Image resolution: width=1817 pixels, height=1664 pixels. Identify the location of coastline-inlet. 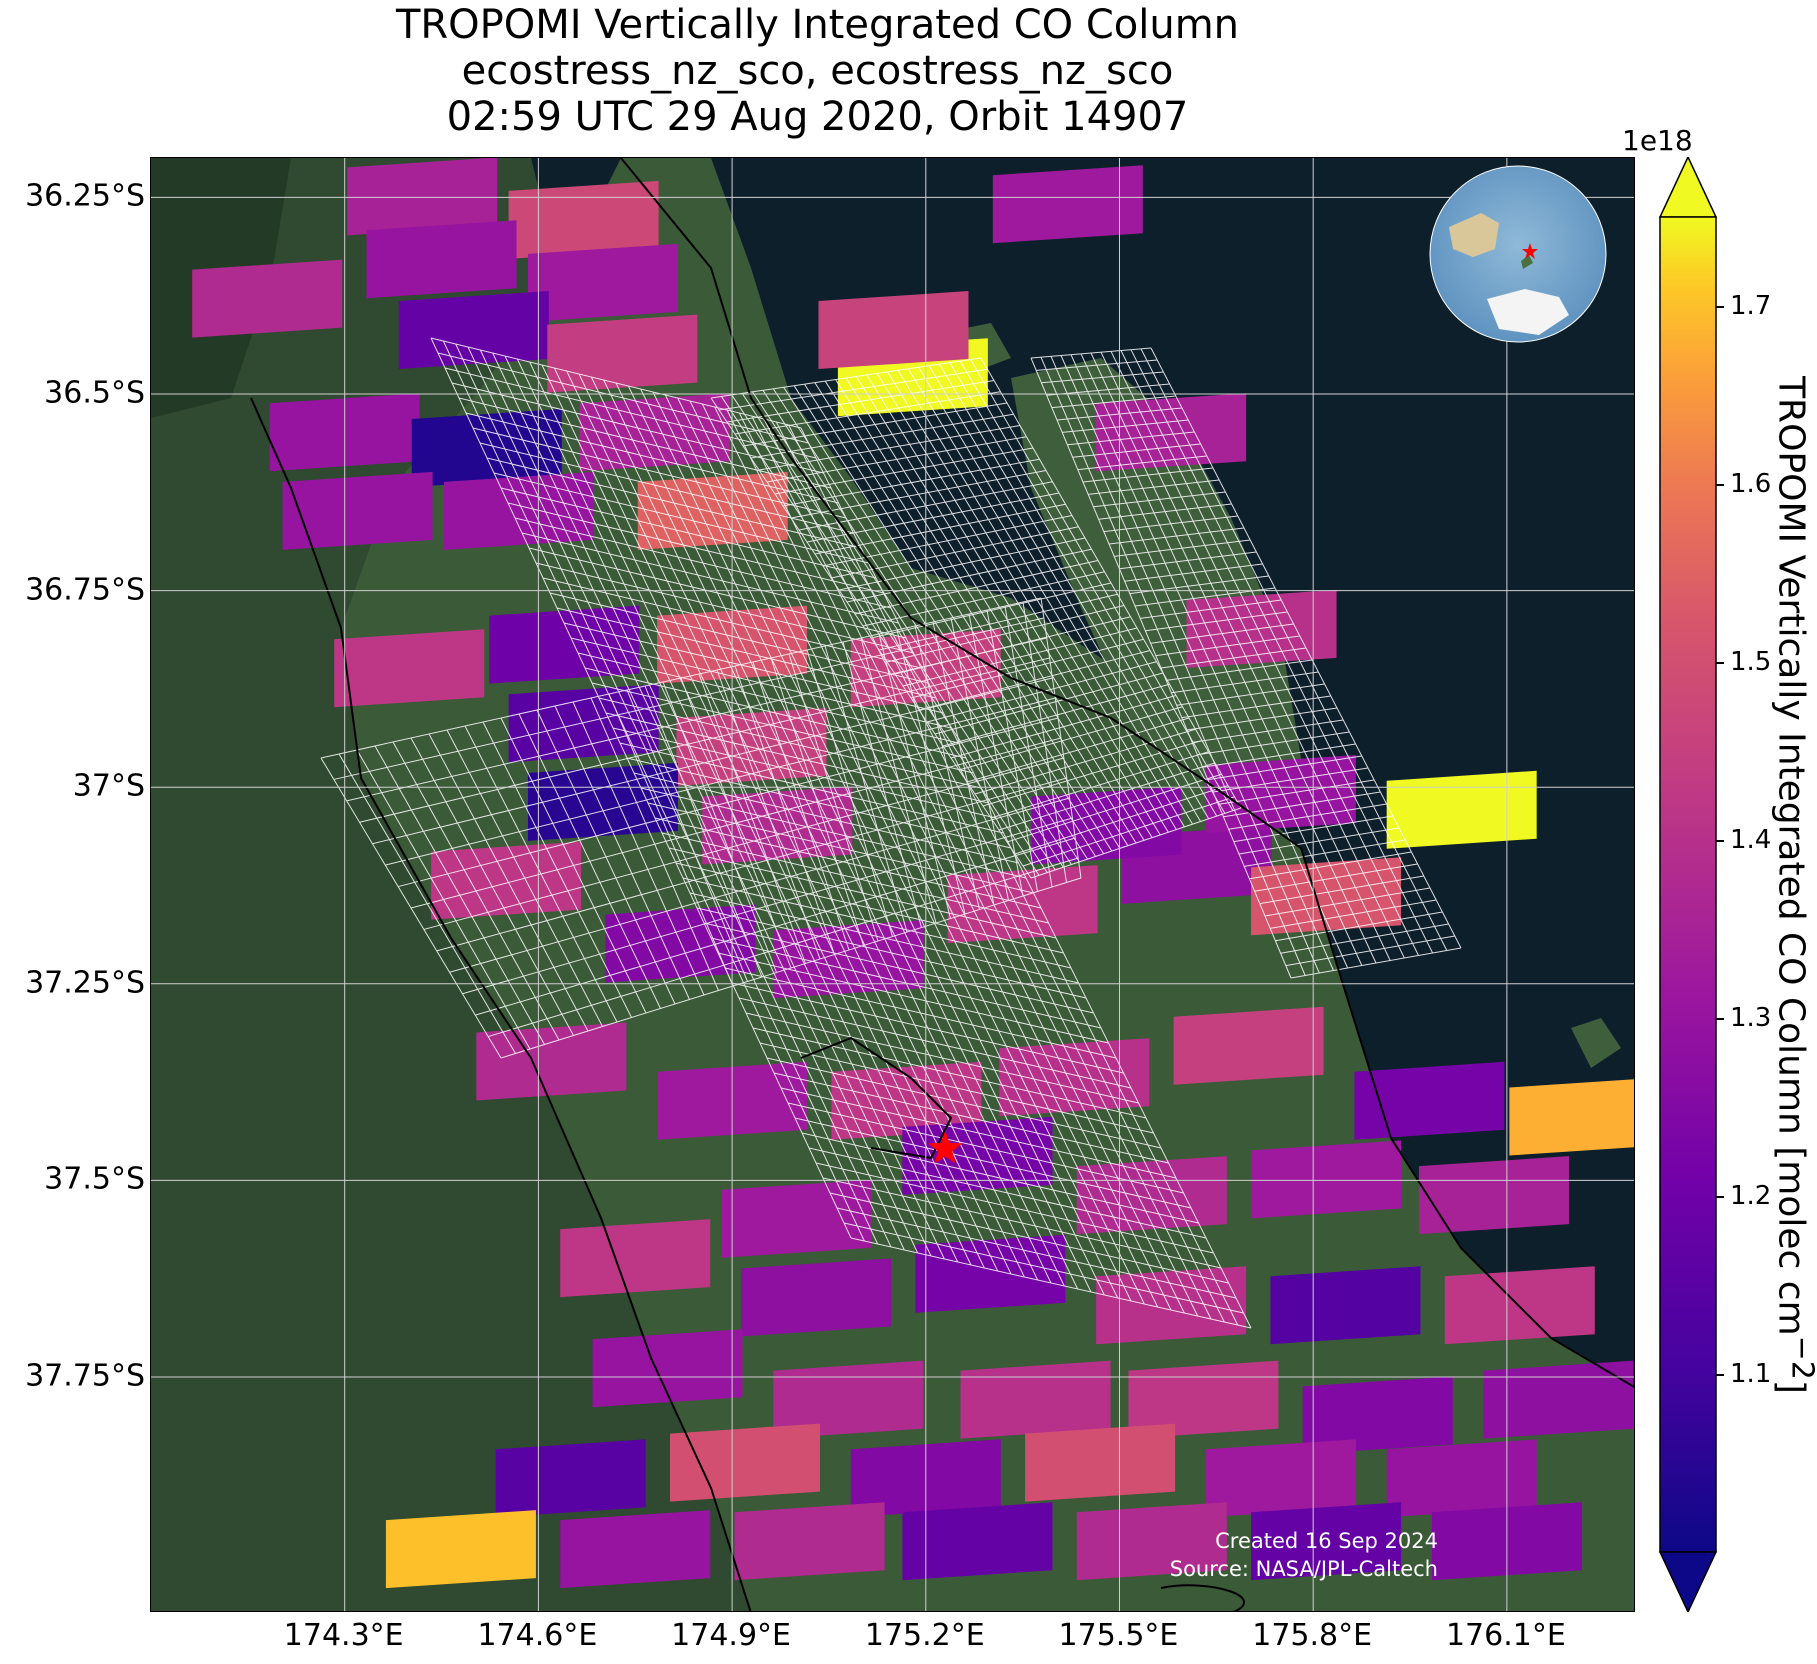
(876, 1098).